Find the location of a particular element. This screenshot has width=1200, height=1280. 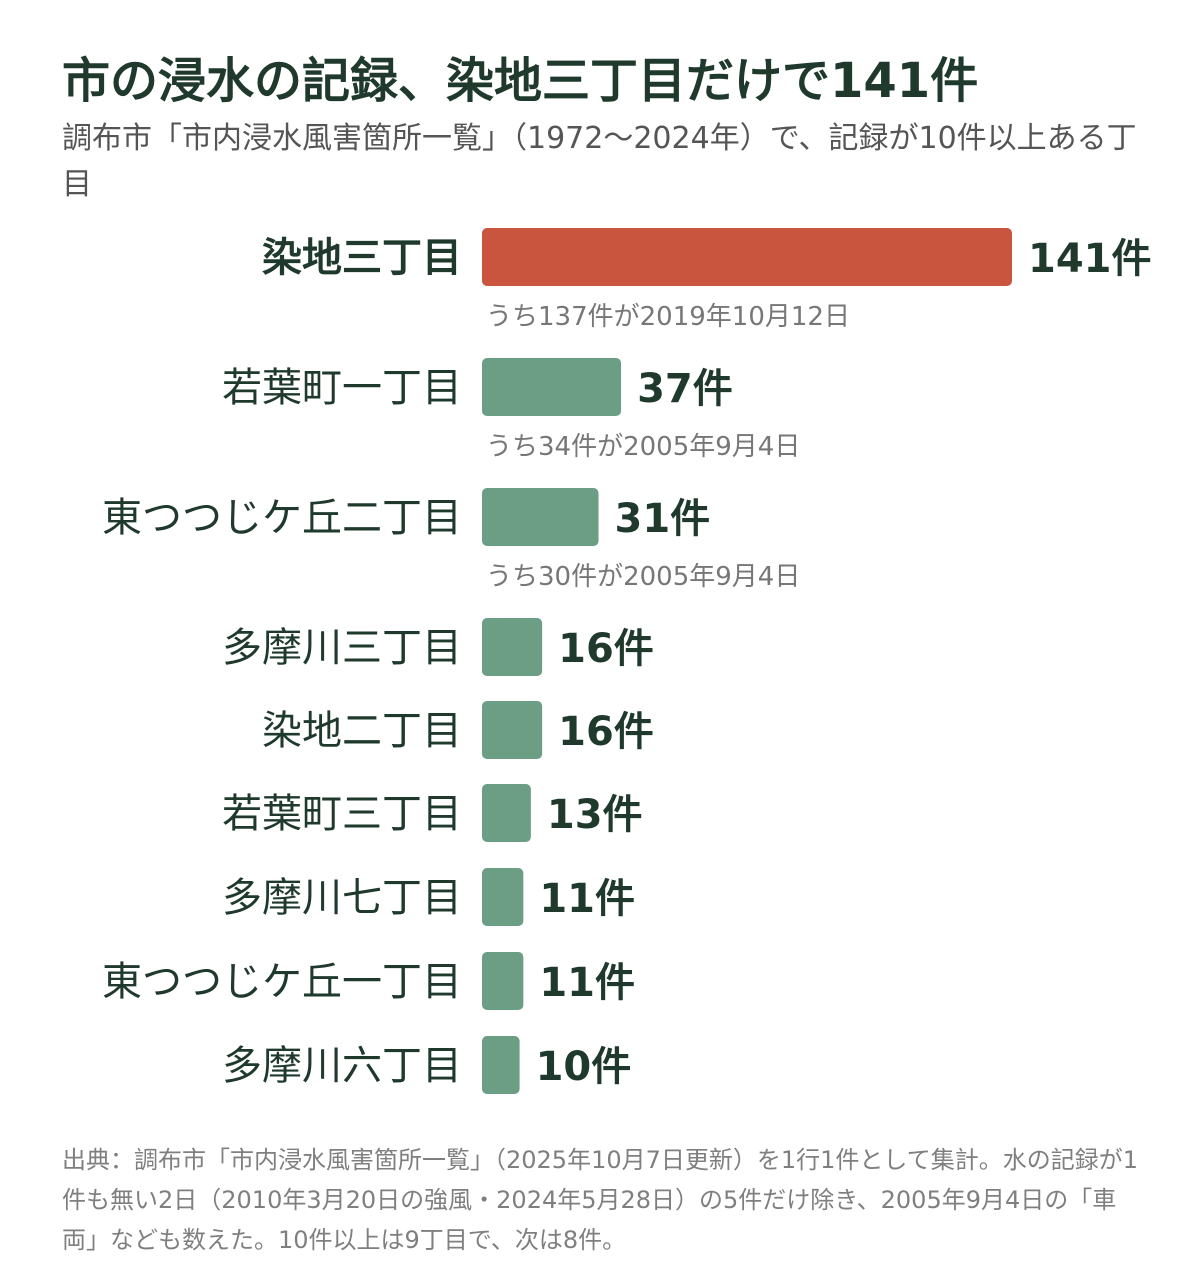

bar-annotation: うち34件が2005年9月4日 is located at coordinates (643, 447).